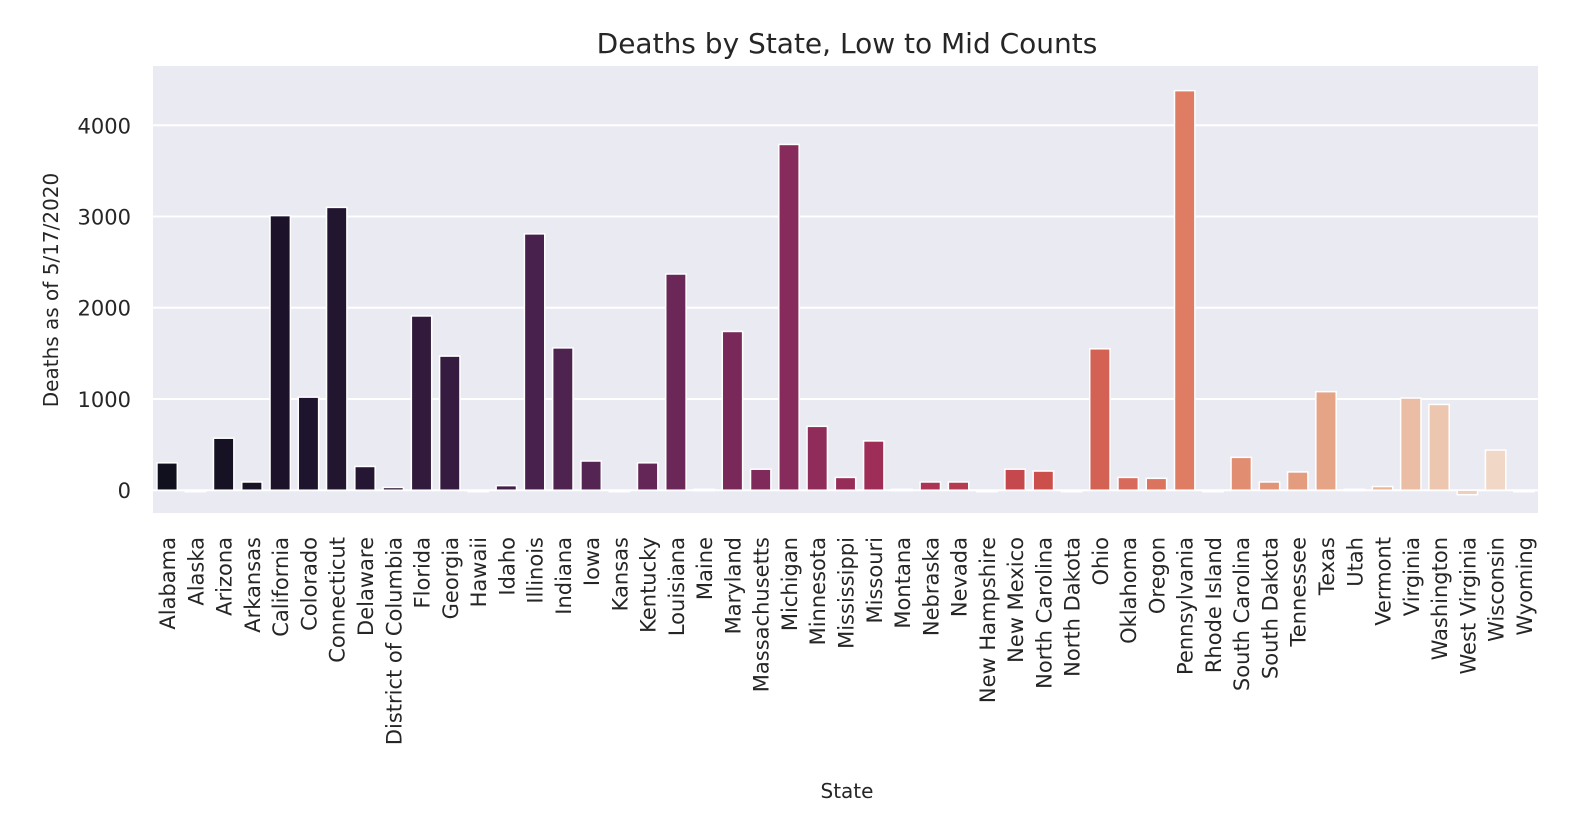 This screenshot has height=840, width=1590. Describe the element at coordinates (931, 586) in the screenshot. I see `x-tick-label: Nebraska` at that location.